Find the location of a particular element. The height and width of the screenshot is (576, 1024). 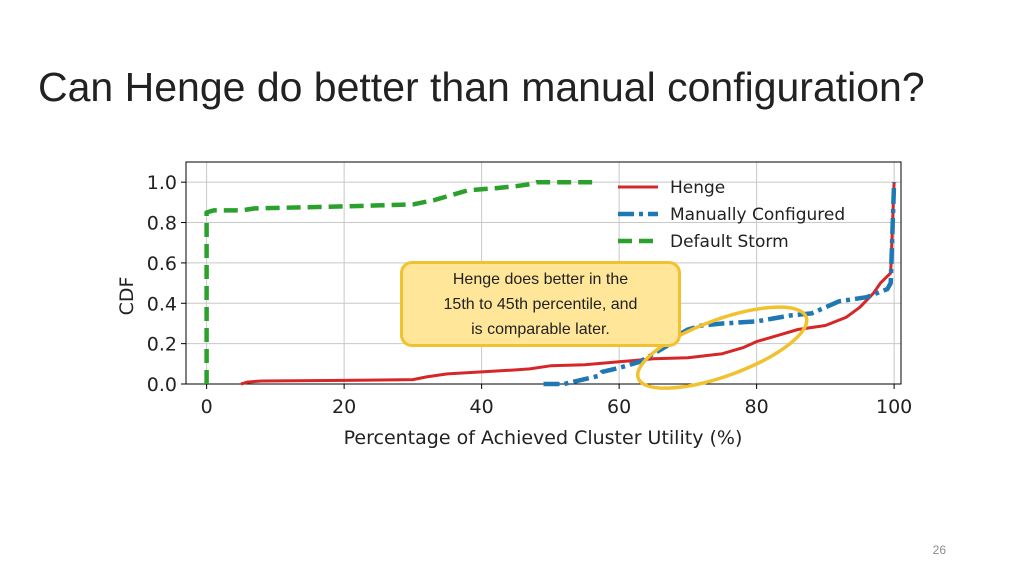

y-axis-label: CDF is located at coordinates (127, 296).